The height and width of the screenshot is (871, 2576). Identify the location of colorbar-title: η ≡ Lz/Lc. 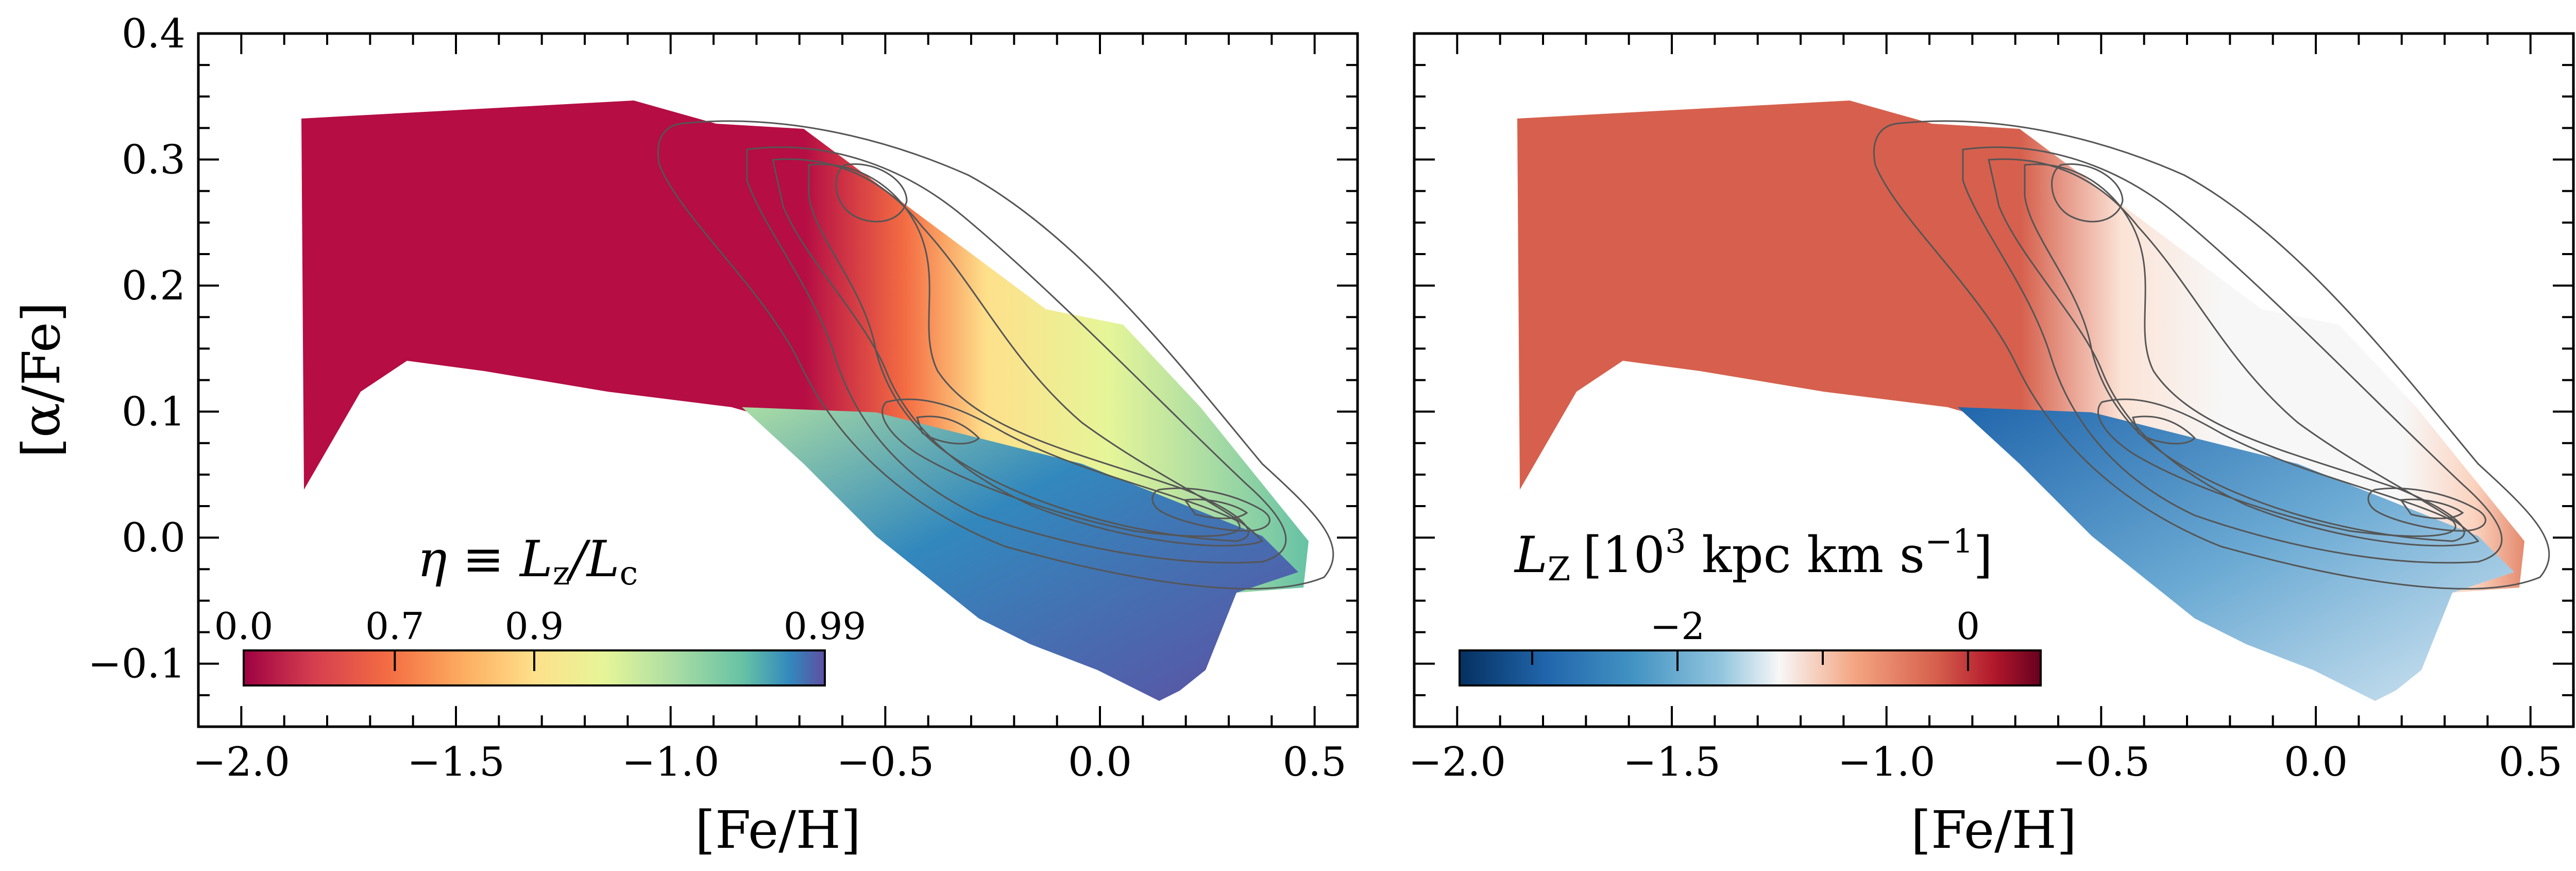
(527, 561).